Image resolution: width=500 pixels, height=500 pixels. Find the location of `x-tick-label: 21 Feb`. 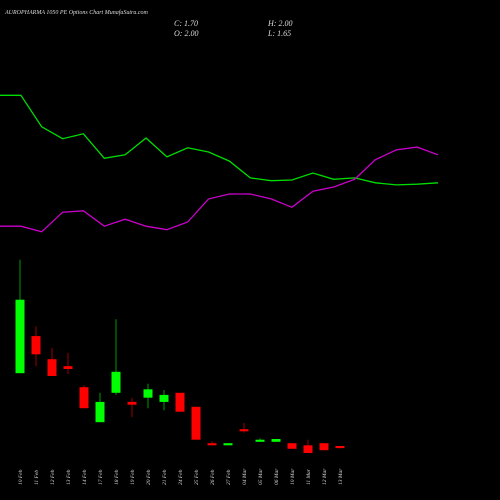

x-tick-label: 21 Feb is located at coordinates (165, 477).